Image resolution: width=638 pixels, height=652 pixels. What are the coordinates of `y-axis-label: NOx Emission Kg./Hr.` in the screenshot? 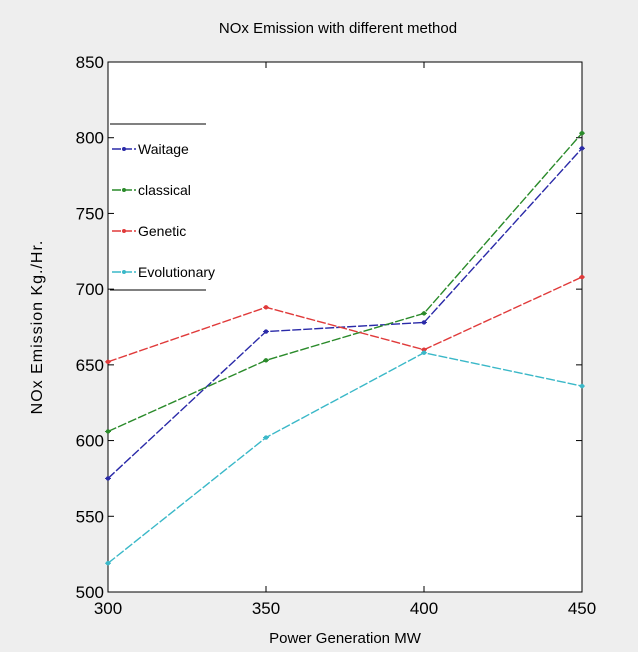 It's located at (37, 327).